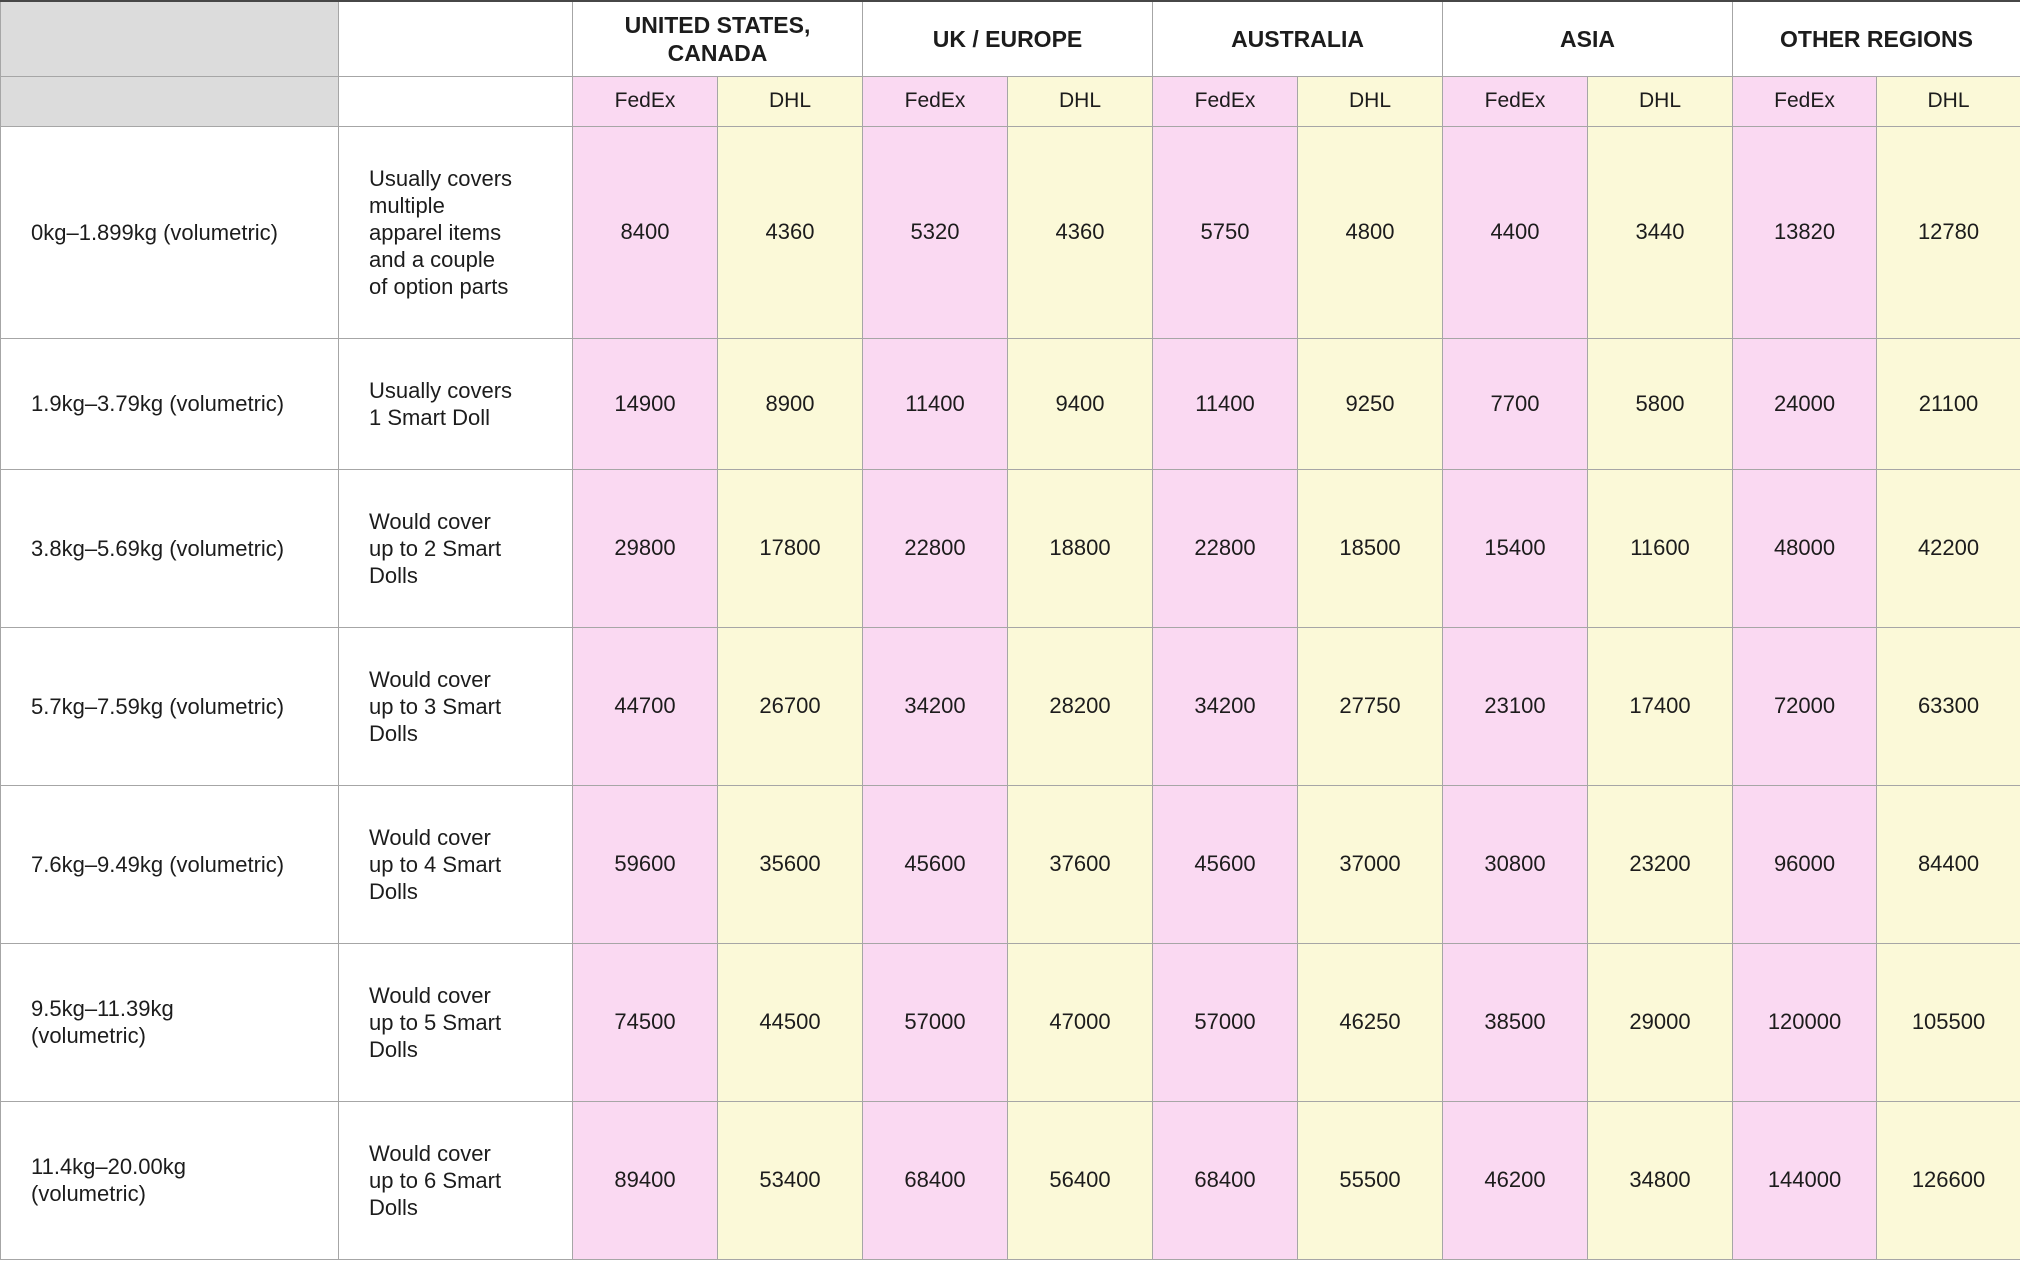 The height and width of the screenshot is (1262, 2020). Describe the element at coordinates (455, 1180) in the screenshot. I see `package-description-cell: Would cover up to 6 Smart Dolls` at that location.